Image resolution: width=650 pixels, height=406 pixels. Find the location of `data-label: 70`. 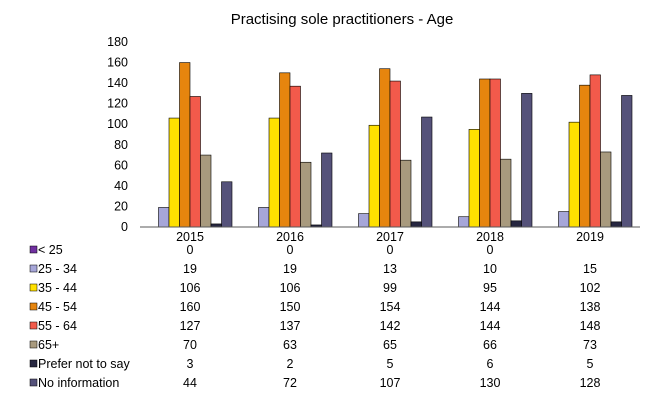

data-label: 70 is located at coordinates (190, 345).